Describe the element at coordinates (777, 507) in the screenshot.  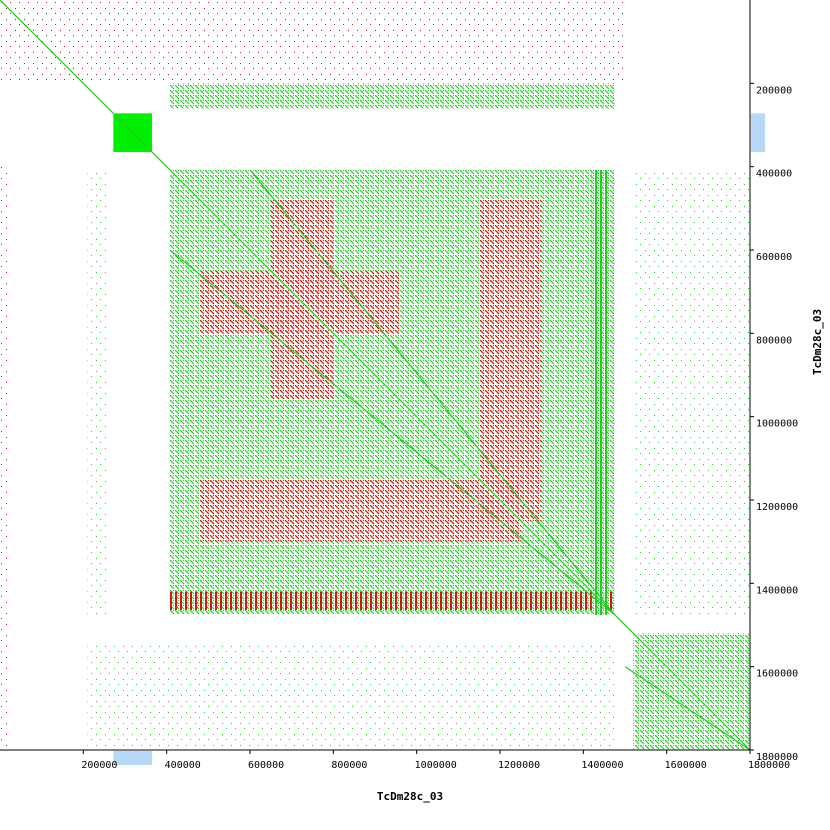
I see `y-tick-label: 1200000` at that location.